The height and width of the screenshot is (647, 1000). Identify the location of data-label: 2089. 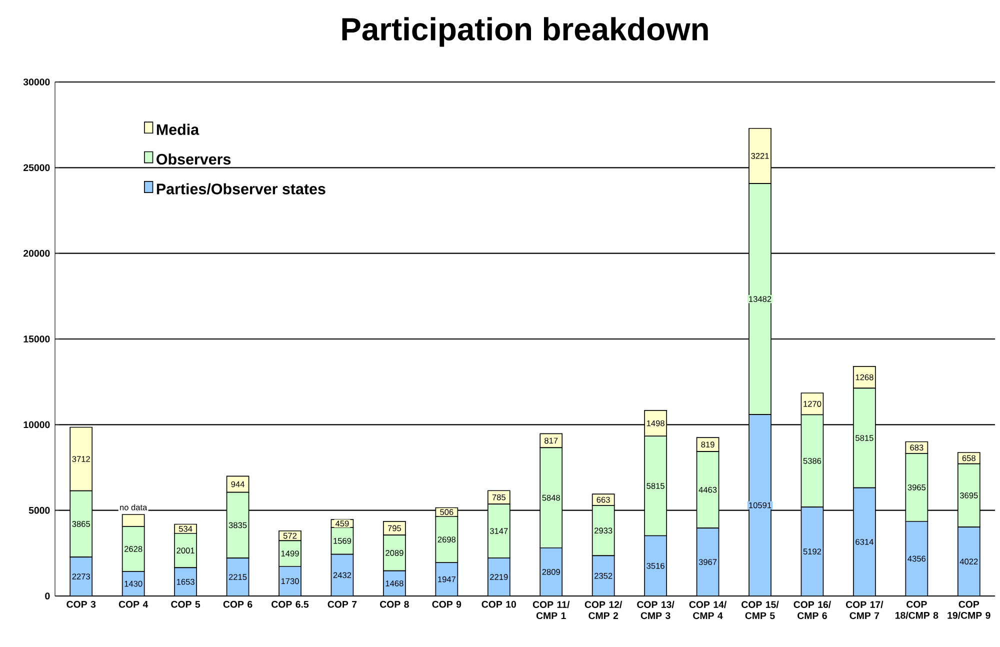
(395, 553).